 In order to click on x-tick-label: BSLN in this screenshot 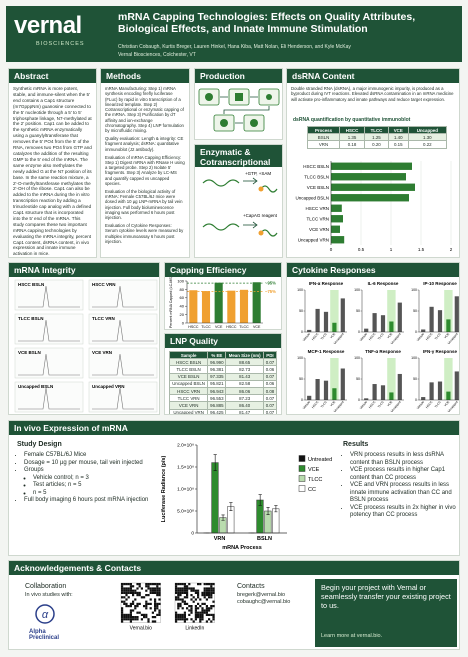, I will do `click(264, 539)`.